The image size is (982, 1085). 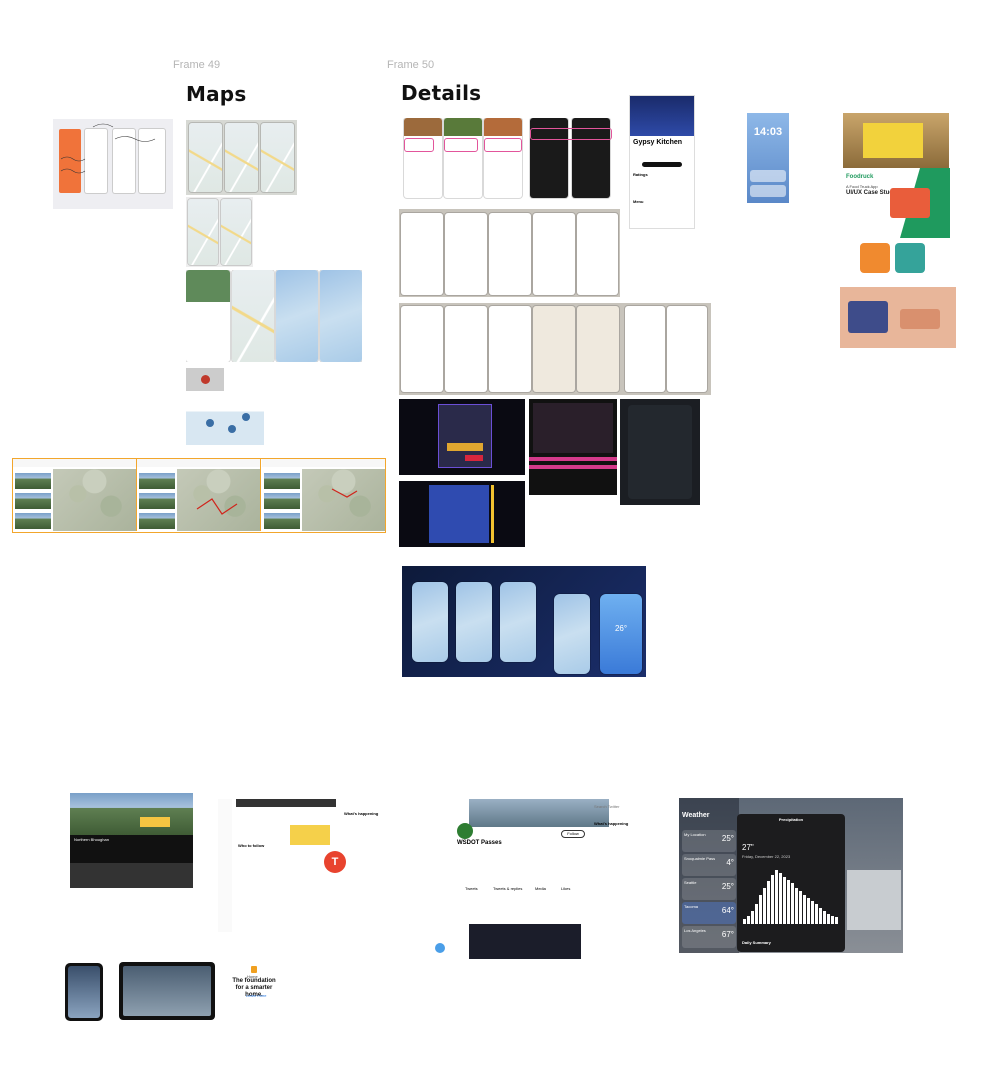 I want to click on weather-sidebar, so click(x=709, y=875).